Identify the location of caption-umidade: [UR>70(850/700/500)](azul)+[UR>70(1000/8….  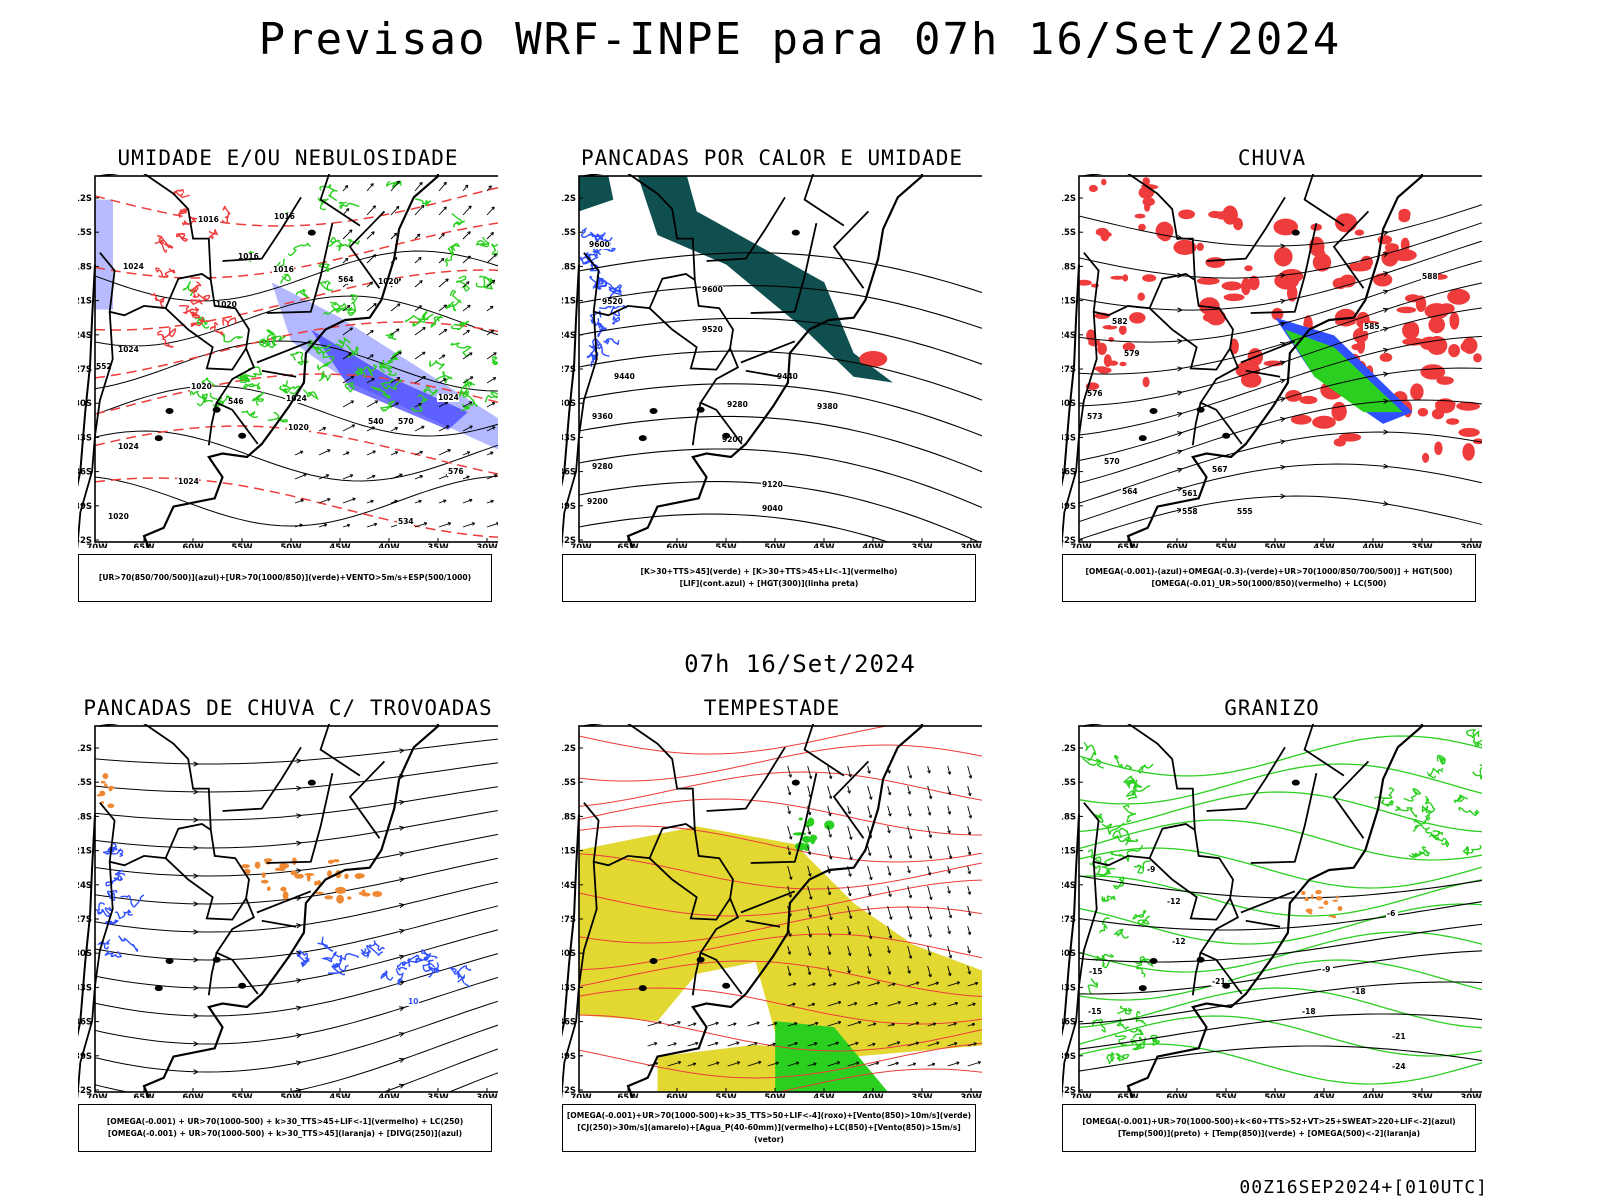
(285, 578).